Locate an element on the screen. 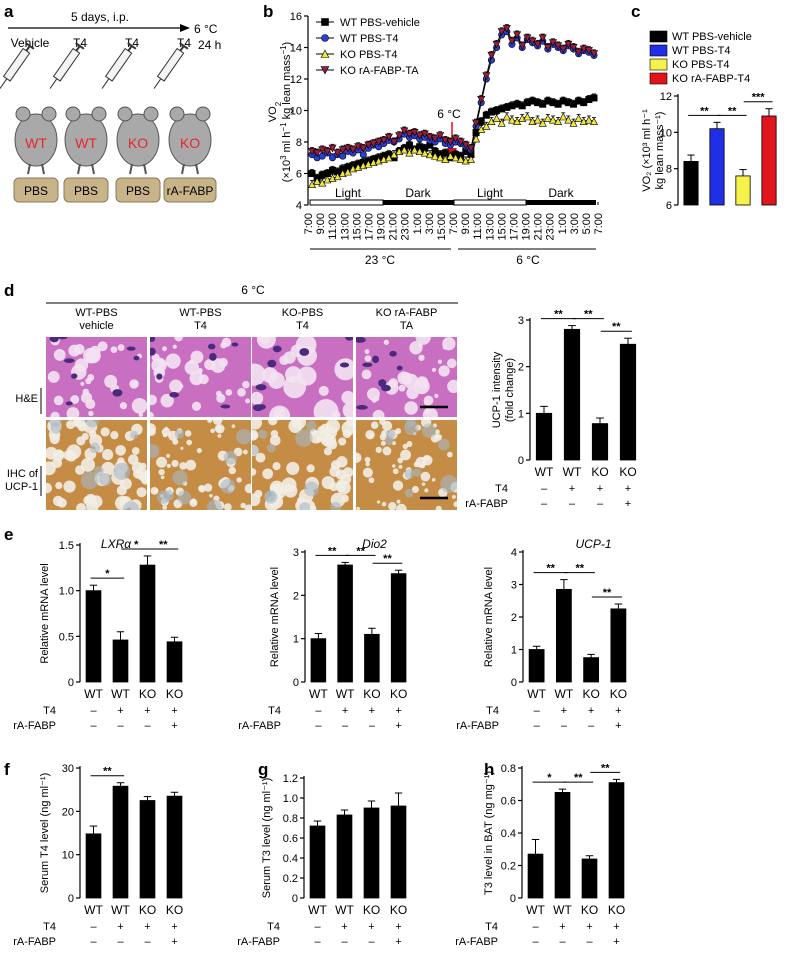 This screenshot has width=788, height=953. mouse-body is located at coordinates (36, 140).